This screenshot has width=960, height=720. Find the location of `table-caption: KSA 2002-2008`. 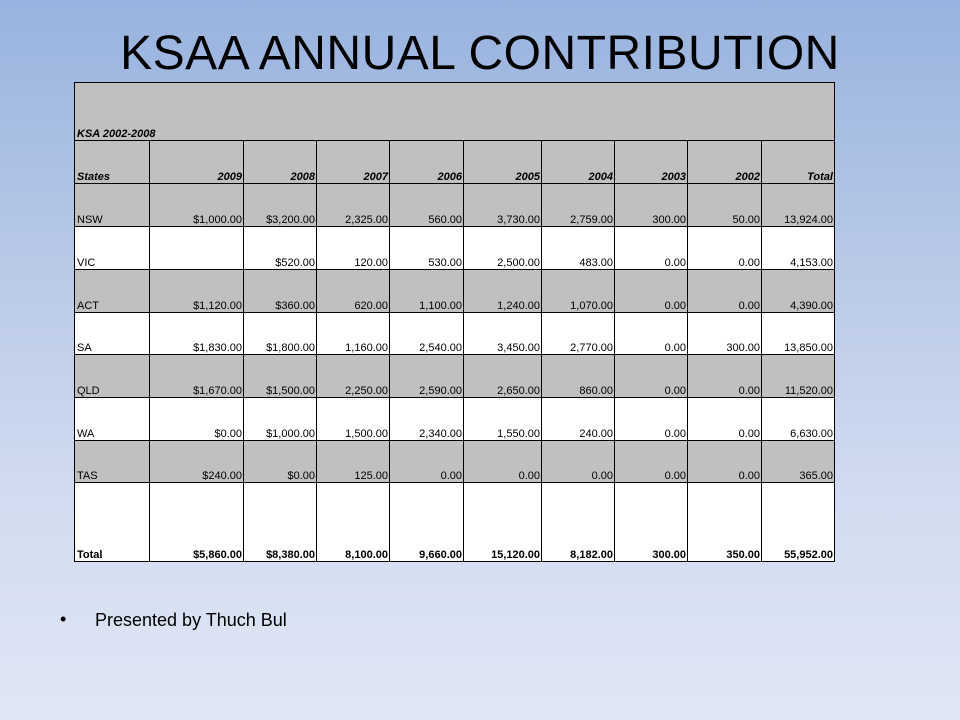

table-caption: KSA 2002-2008 is located at coordinates (454, 111).